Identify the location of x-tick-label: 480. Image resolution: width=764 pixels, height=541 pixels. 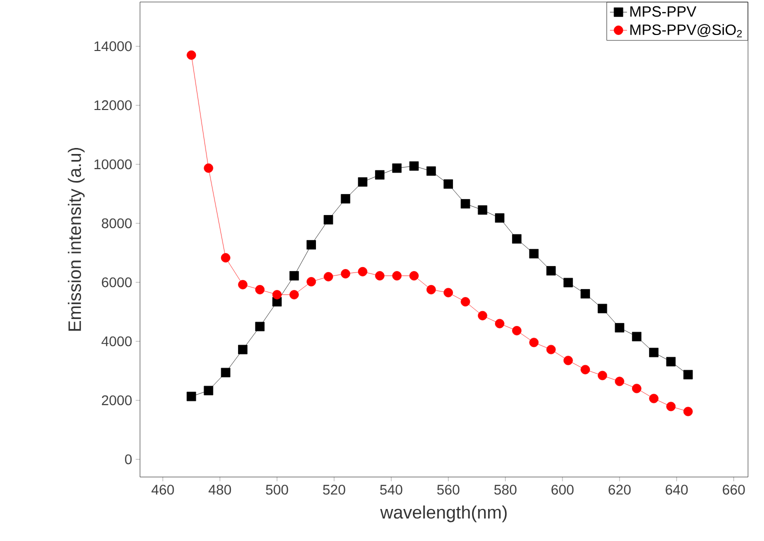
(220, 489).